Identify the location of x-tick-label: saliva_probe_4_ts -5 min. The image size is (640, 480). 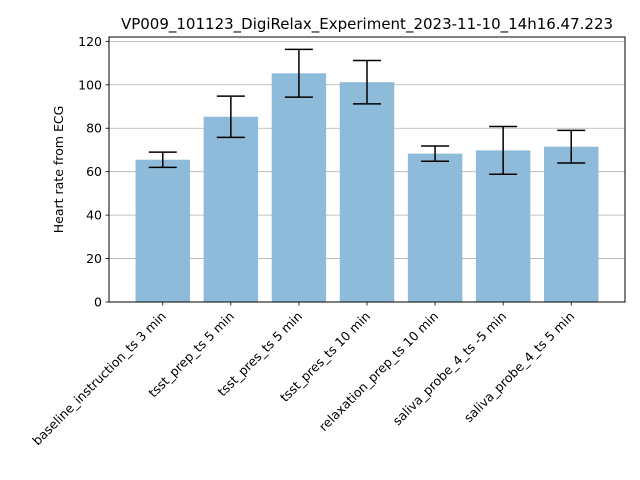
(450, 369).